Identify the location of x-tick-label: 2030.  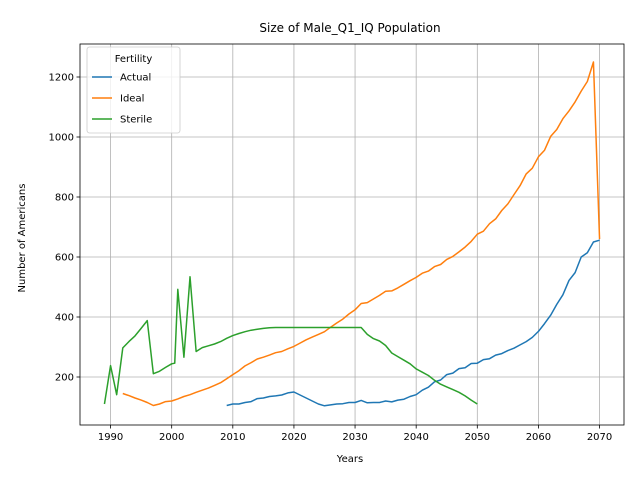
(354, 437).